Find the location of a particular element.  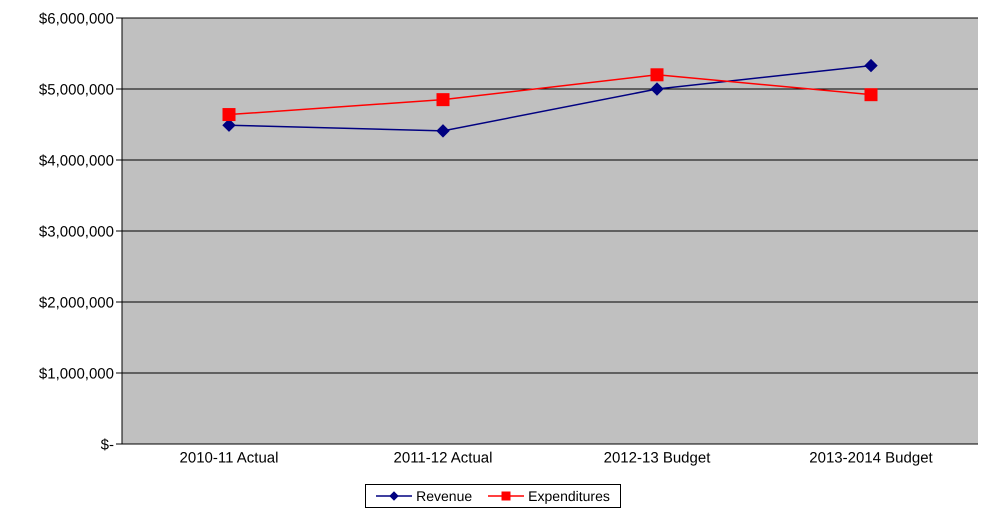

y-tick-label: $- is located at coordinates (107, 445).